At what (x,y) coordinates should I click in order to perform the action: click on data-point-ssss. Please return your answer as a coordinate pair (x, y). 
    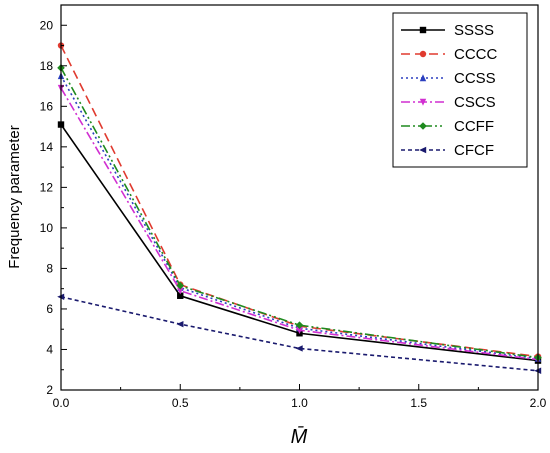
    Looking at the image, I should click on (180, 295).